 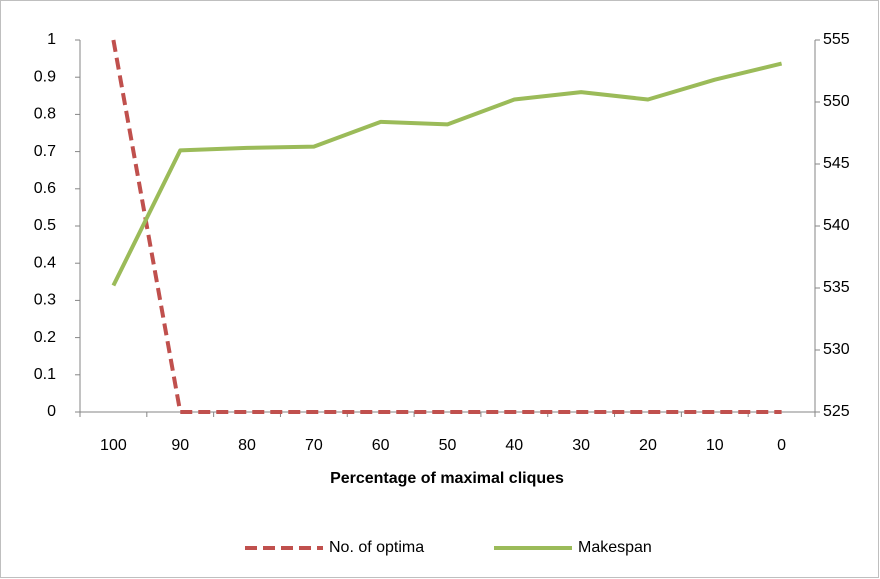 What do you see at coordinates (45, 262) in the screenshot?
I see `y-tick-label: 0.4` at bounding box center [45, 262].